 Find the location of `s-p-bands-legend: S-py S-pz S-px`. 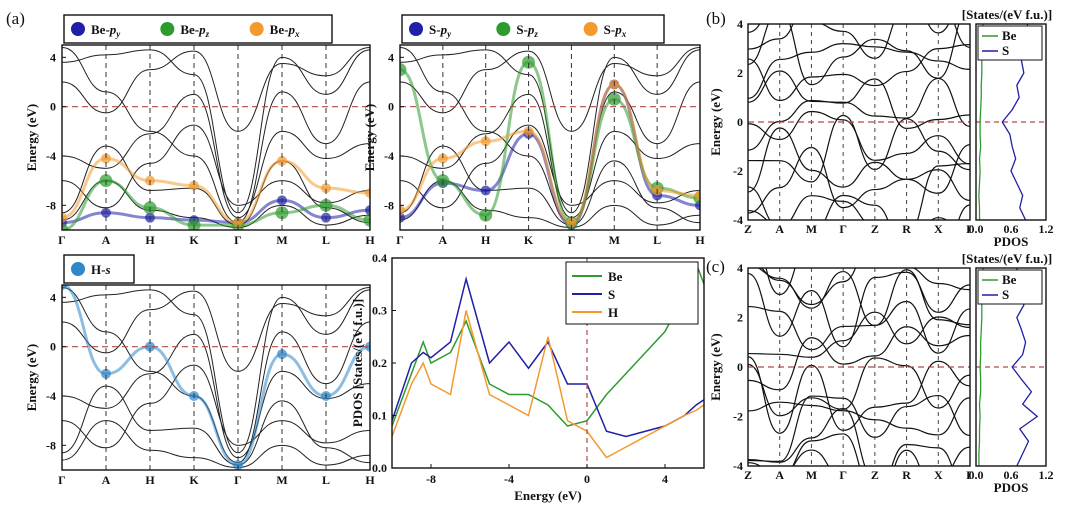

s-p-bands-legend: S-py S-pz S-px is located at coordinates (533, 29).